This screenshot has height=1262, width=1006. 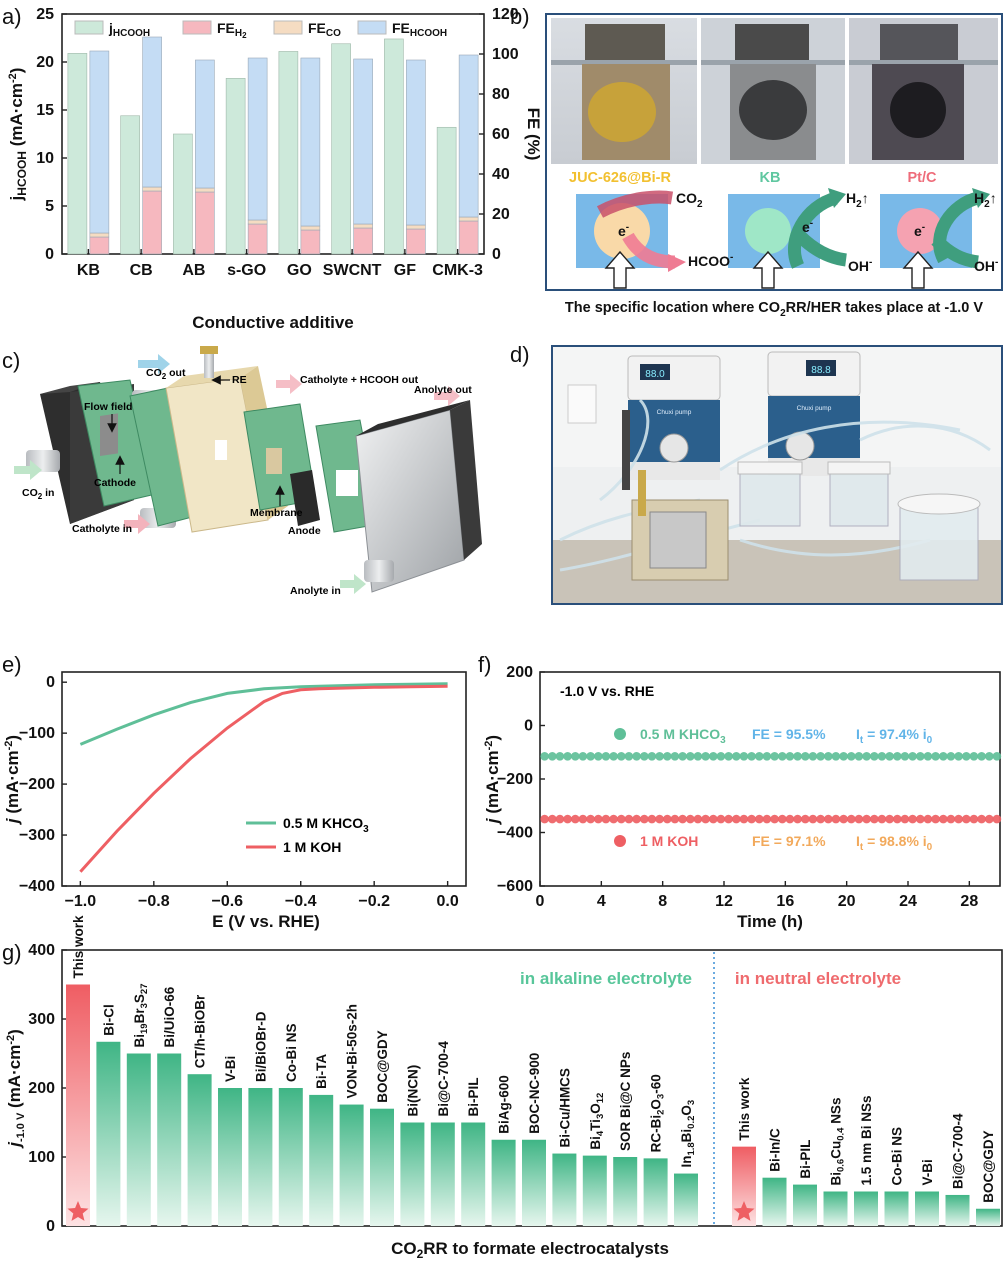 I want to click on bar-label: Bi-PIL, so click(x=473, y=1097).